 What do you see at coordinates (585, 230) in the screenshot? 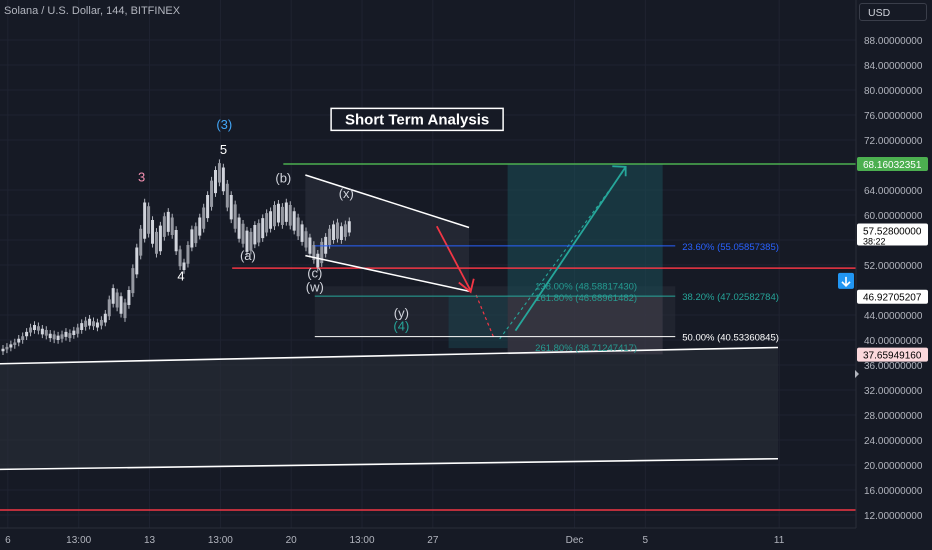
I see `target-profit-zone` at bounding box center [585, 230].